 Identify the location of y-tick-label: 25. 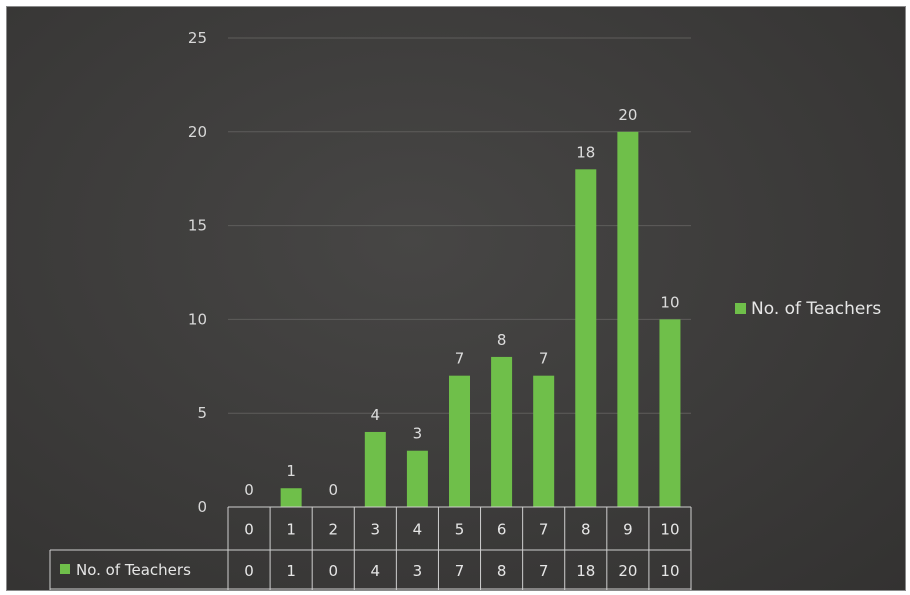
(197, 38).